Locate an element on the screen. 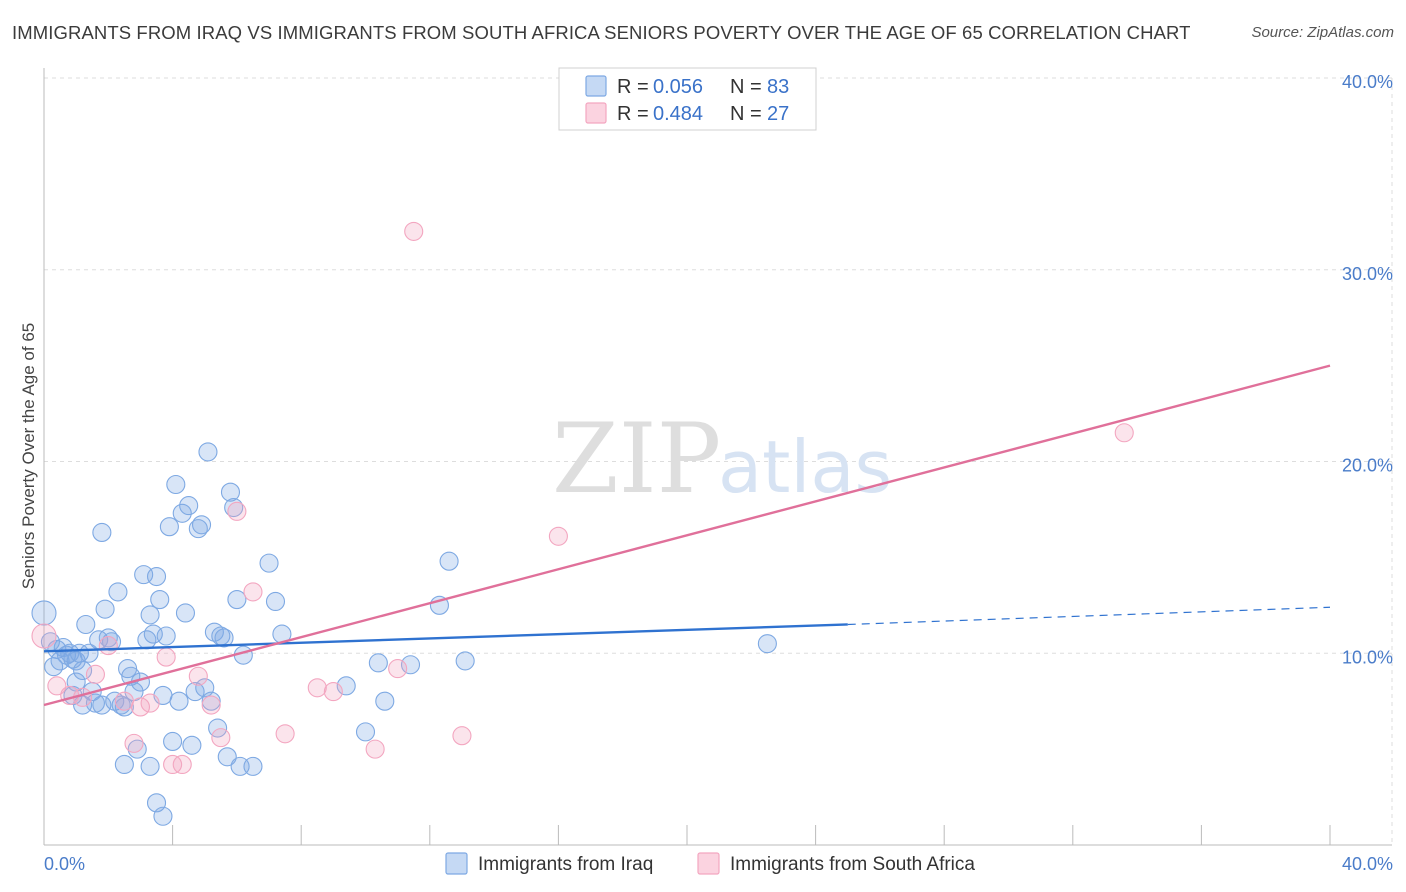 This screenshot has width=1406, height=892. legend-r-south-africa: 0.484 is located at coordinates (678, 114).